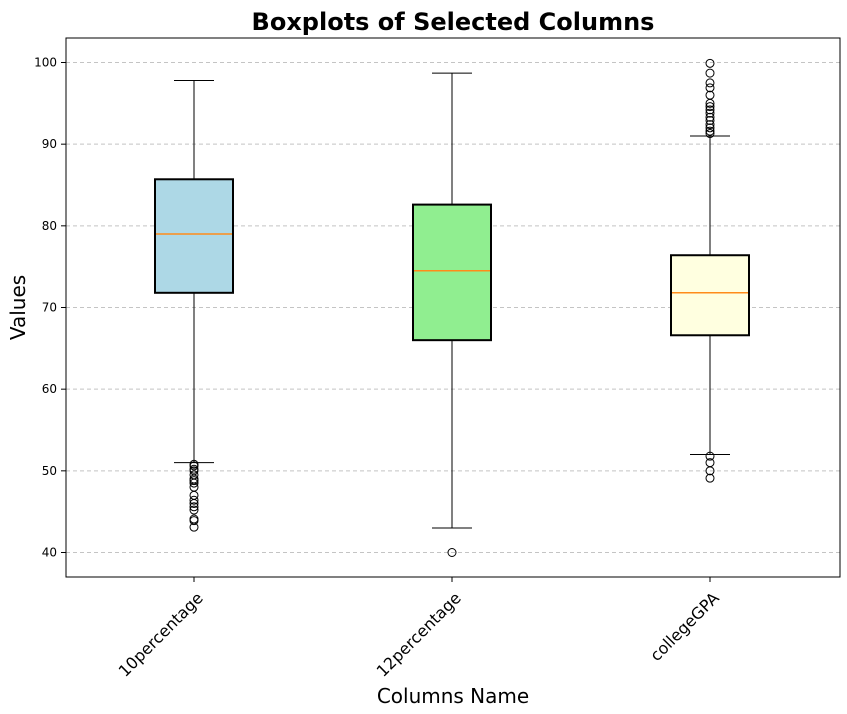 This screenshot has height=714, width=847. I want to click on x-axis: 10percentage 12percentage collegeGPA, so click(419, 629).